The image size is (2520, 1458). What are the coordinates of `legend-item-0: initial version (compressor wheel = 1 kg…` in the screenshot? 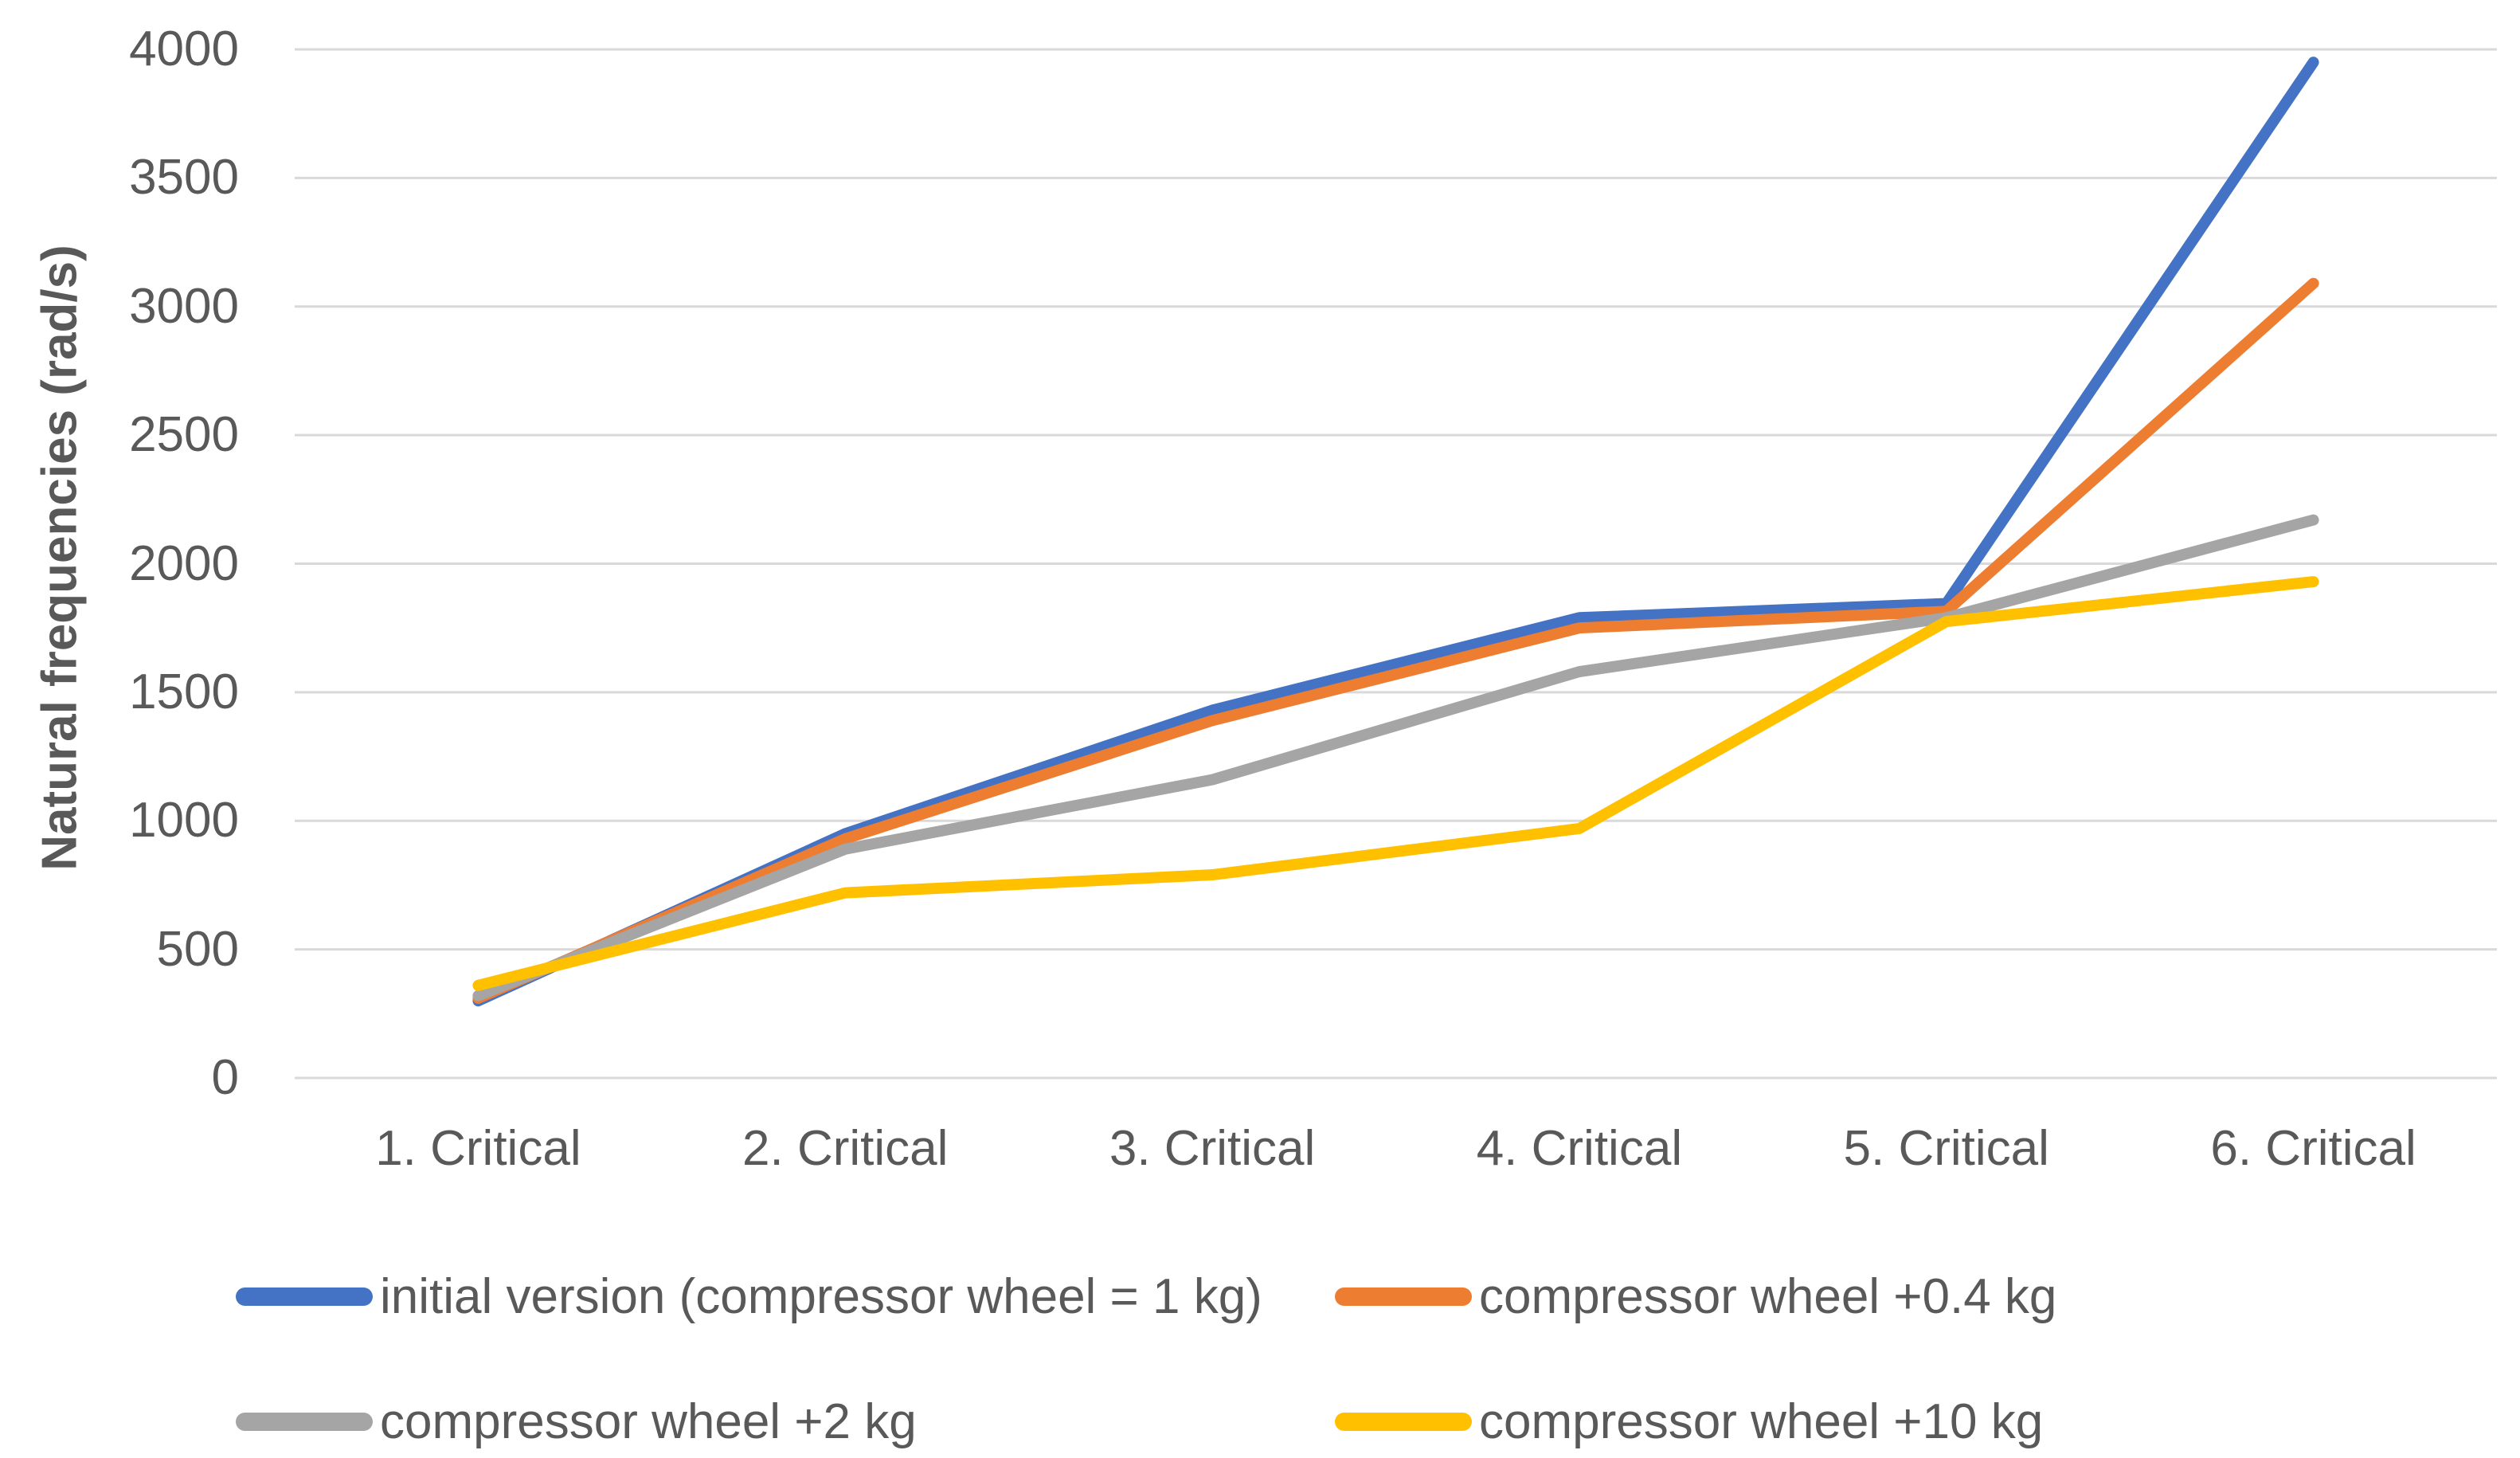 It's located at (749, 1296).